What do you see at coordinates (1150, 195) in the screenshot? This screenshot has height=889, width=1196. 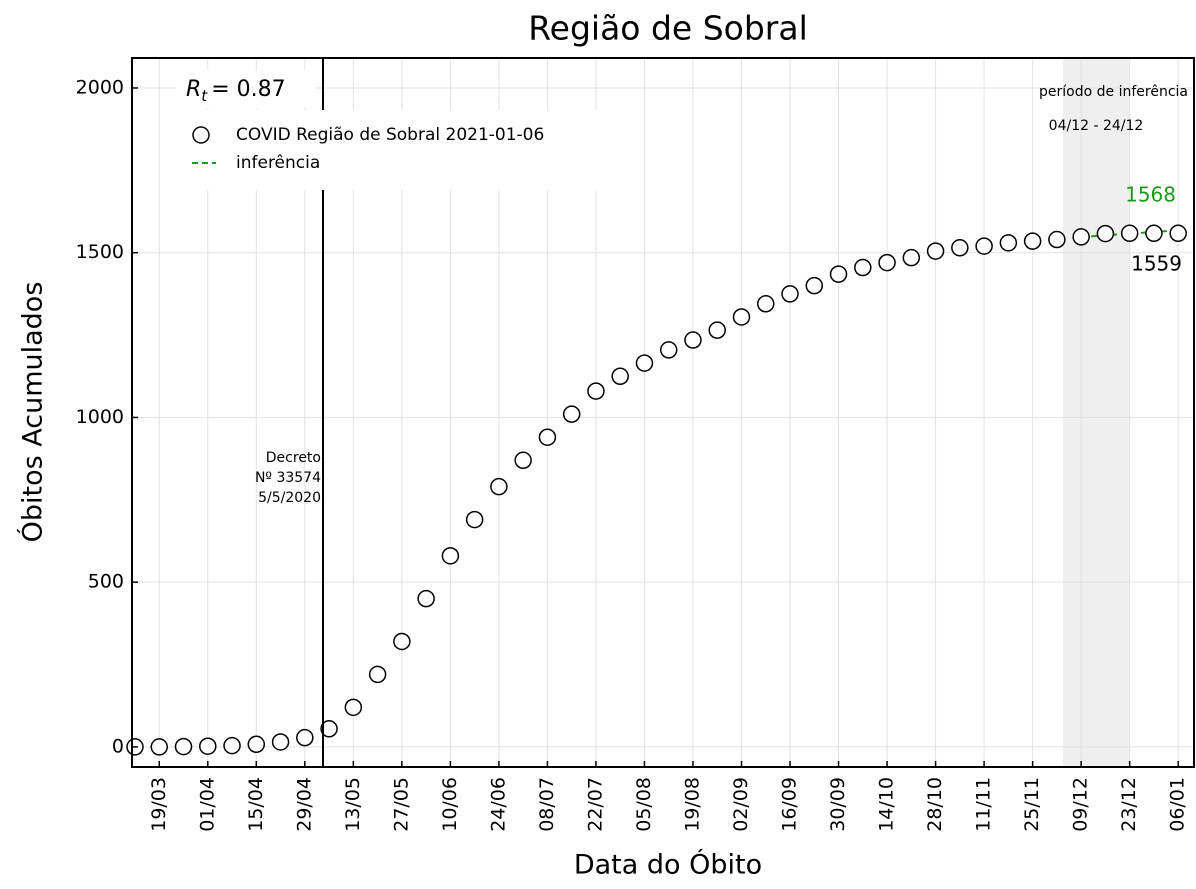 I see `end-label-inference: 1568` at bounding box center [1150, 195].